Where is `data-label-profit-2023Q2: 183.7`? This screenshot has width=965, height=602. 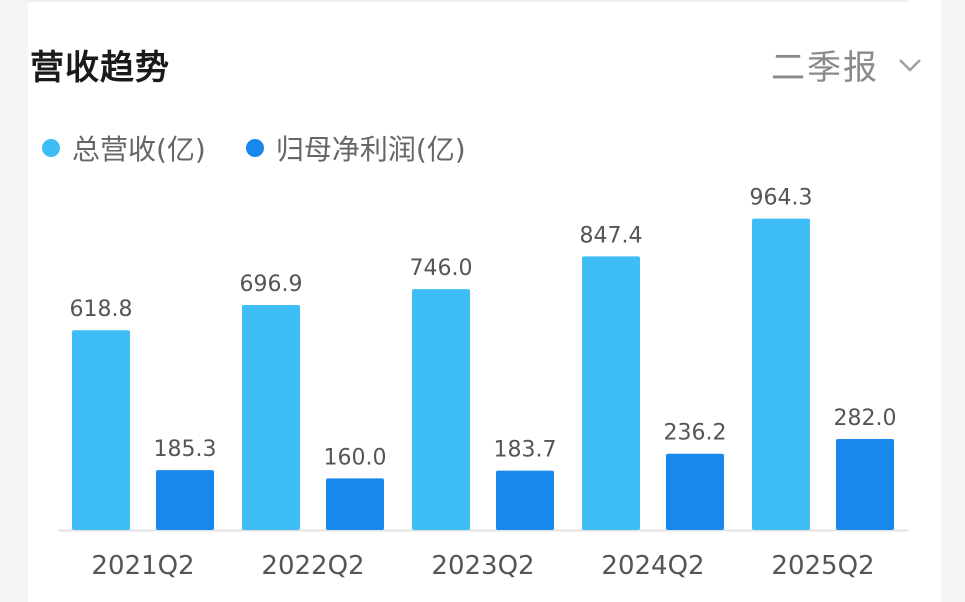 data-label-profit-2023Q2: 183.7 is located at coordinates (525, 450).